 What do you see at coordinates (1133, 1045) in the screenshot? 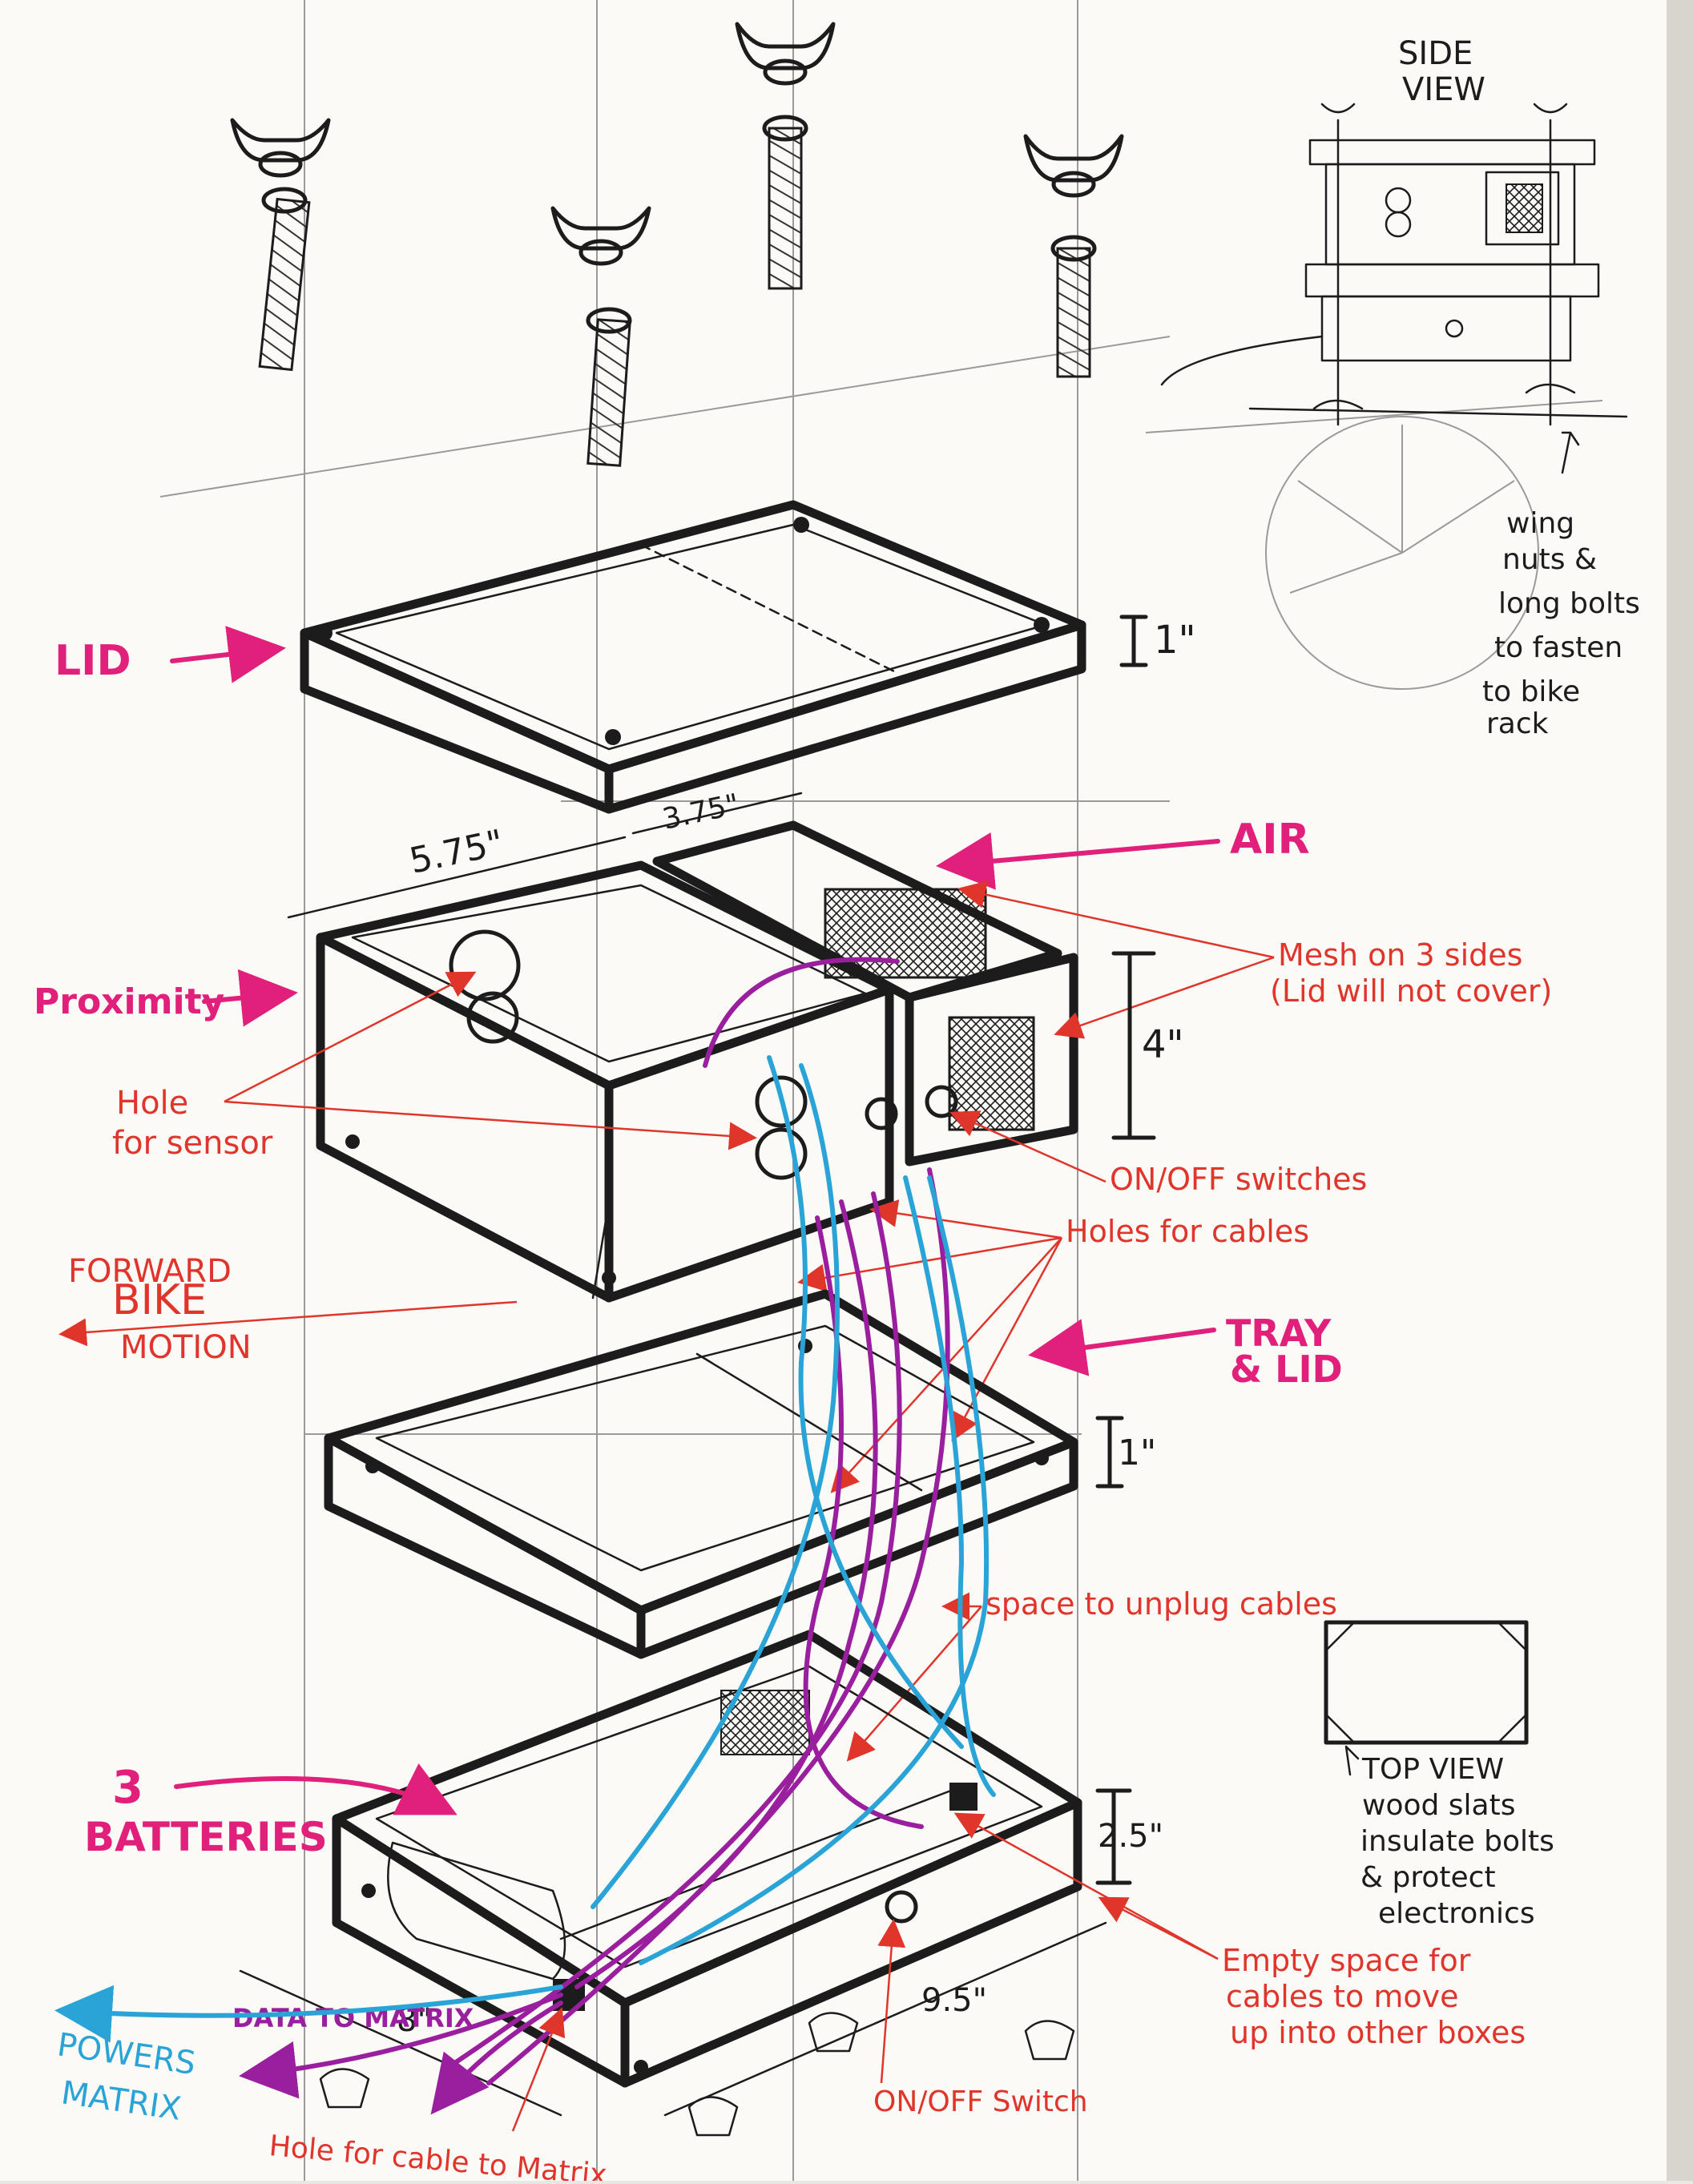
I see `box-height-mark` at bounding box center [1133, 1045].